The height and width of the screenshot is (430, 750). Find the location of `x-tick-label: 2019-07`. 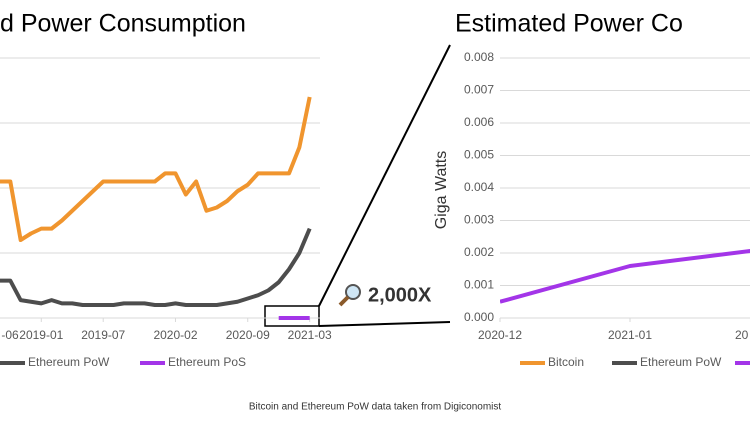

x-tick-label: 2019-07 is located at coordinates (103, 335).